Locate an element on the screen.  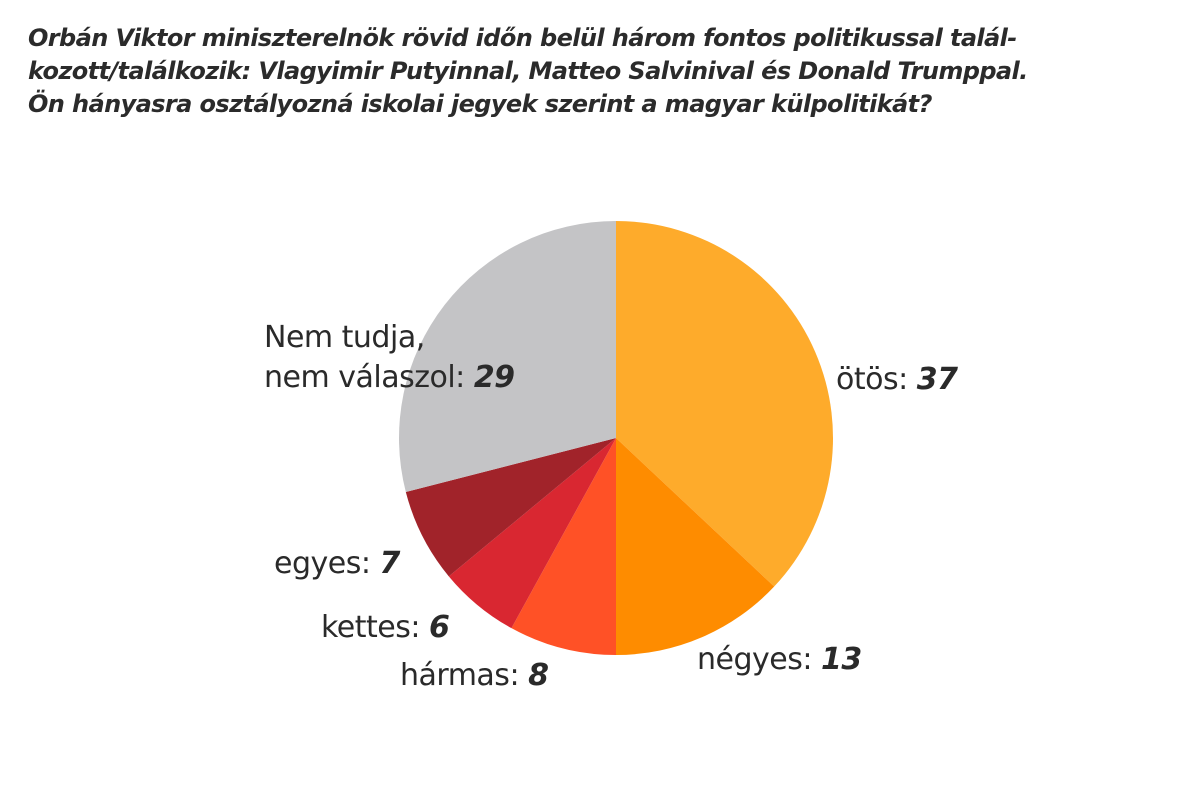
label-otos-value: 37 is located at coordinates (937, 379).